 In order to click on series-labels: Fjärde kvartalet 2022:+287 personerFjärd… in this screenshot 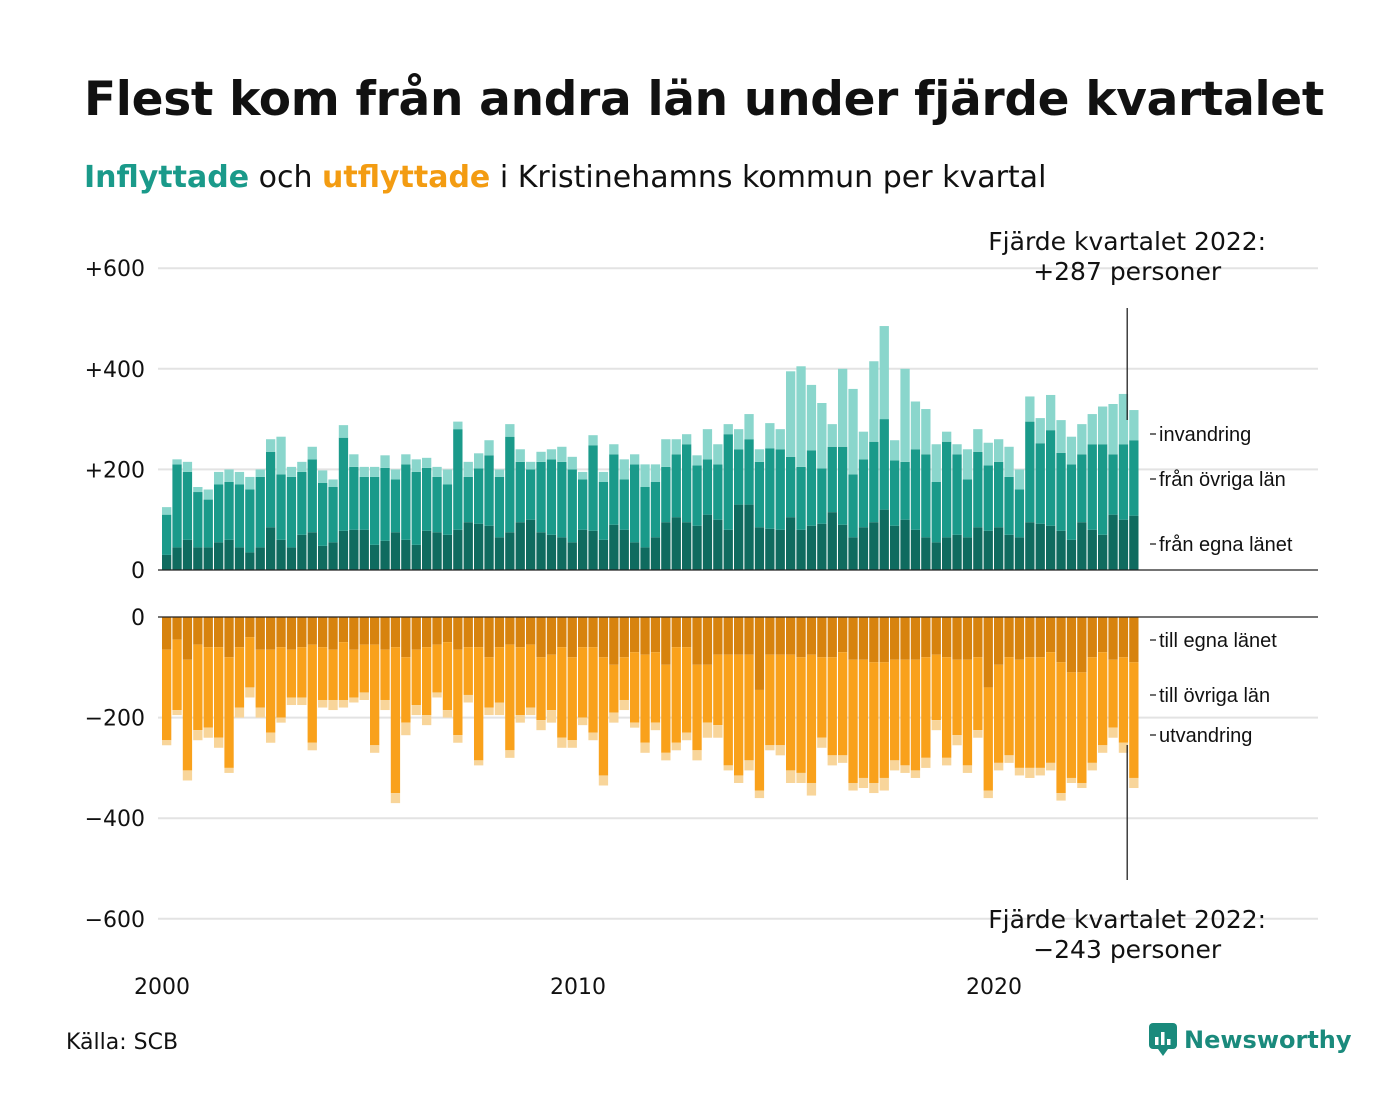, I will do `click(1140, 595)`.